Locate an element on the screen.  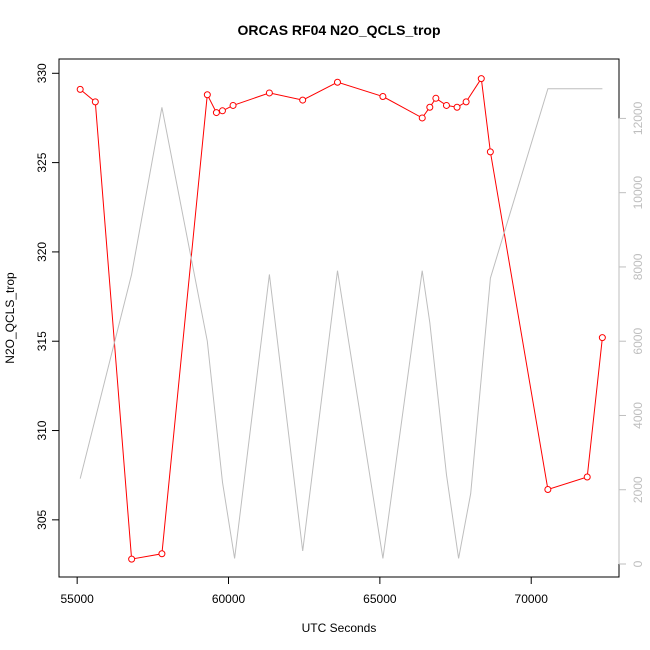
y-tick-label: 325 is located at coordinates (42, 162).